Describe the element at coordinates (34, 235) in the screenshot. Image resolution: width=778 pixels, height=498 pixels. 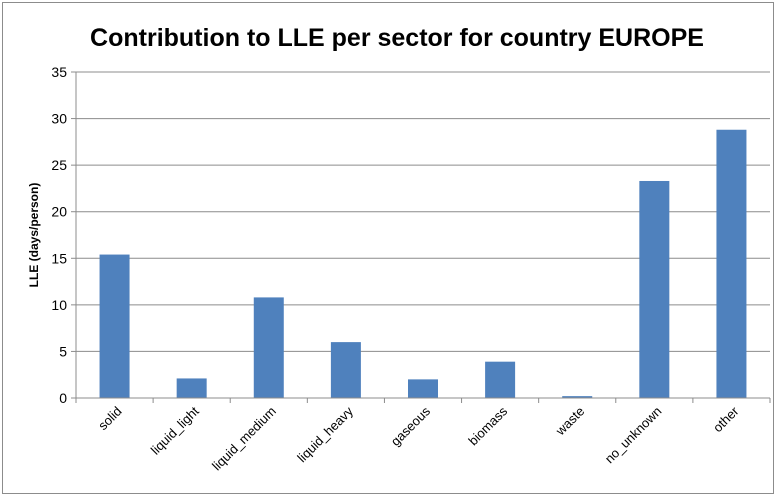
I see `y-axis-label: LLE (days/person)` at that location.